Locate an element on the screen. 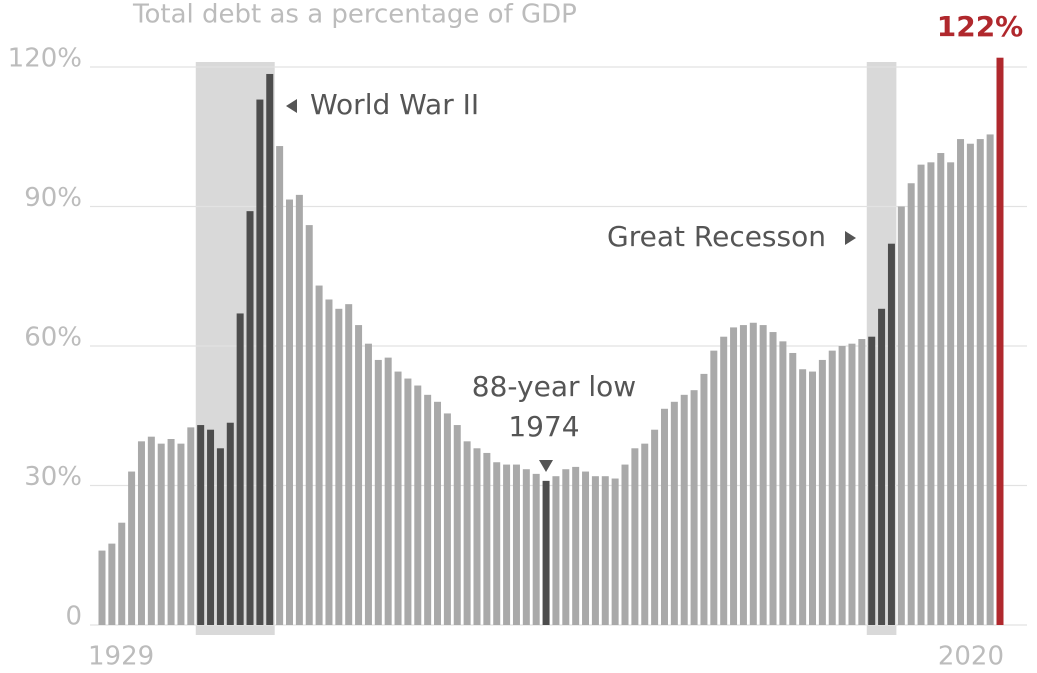 This screenshot has height=673, width=1037. y-tick-label: 120% is located at coordinates (45, 59).